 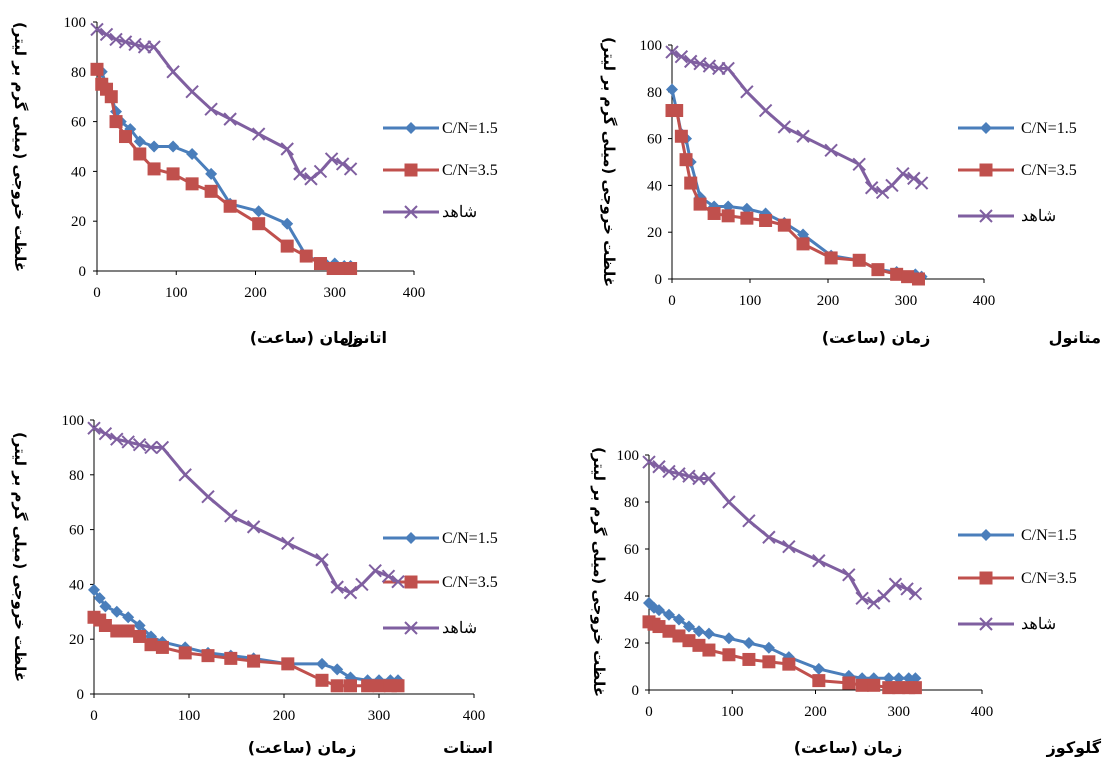 I want to click on x-tick-label: 100, so click(x=750, y=301).